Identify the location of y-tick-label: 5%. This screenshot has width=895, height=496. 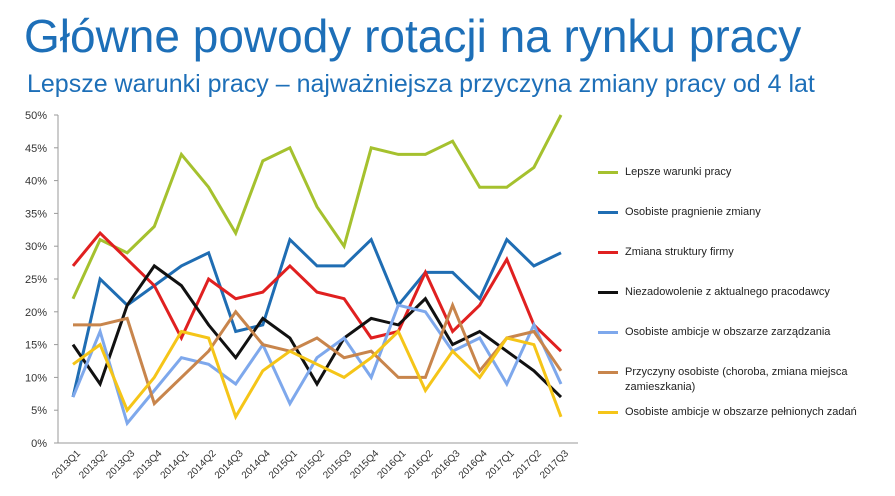
(39, 411).